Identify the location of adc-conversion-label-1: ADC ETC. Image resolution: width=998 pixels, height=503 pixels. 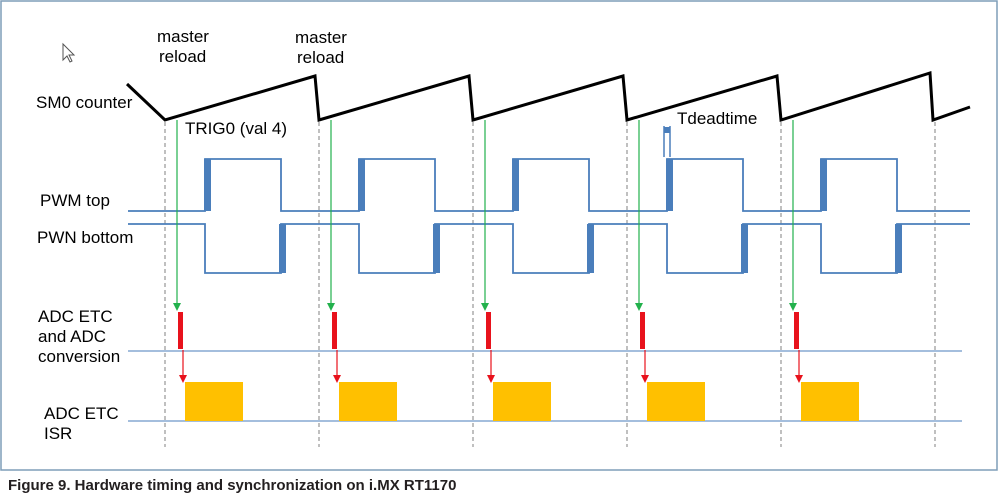
(75, 316).